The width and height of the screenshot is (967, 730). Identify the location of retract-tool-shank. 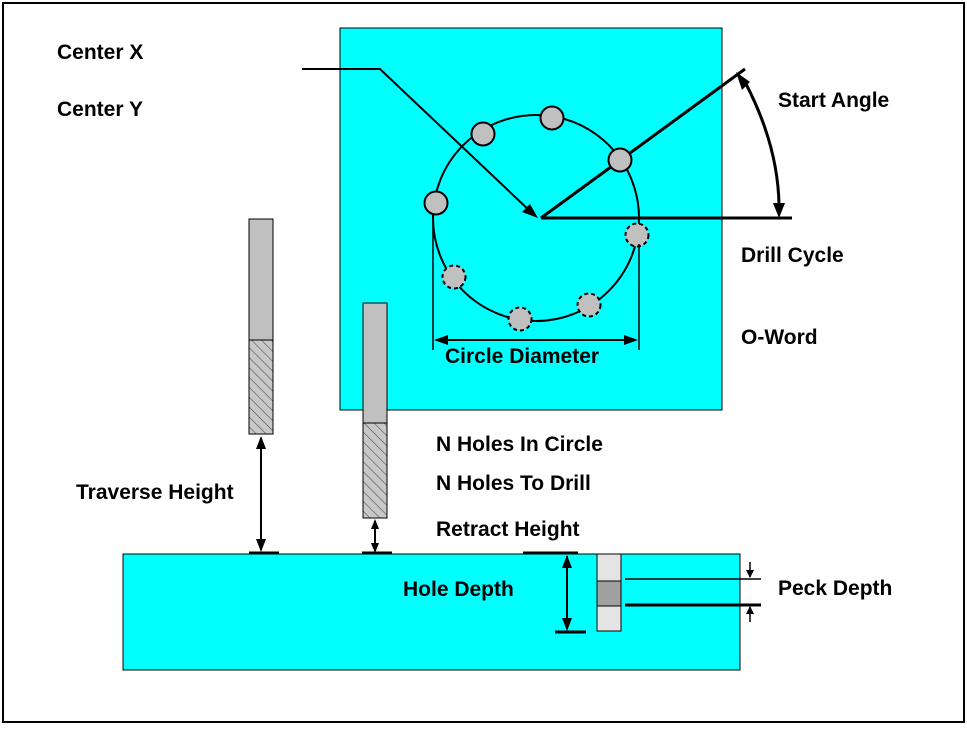
(375, 363).